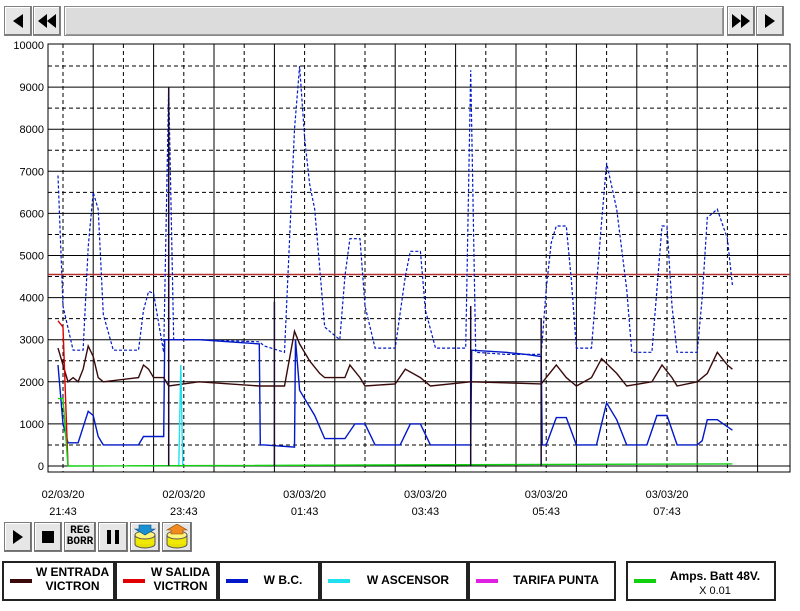  I want to click on x-tick-time: 01:43, so click(305, 512).